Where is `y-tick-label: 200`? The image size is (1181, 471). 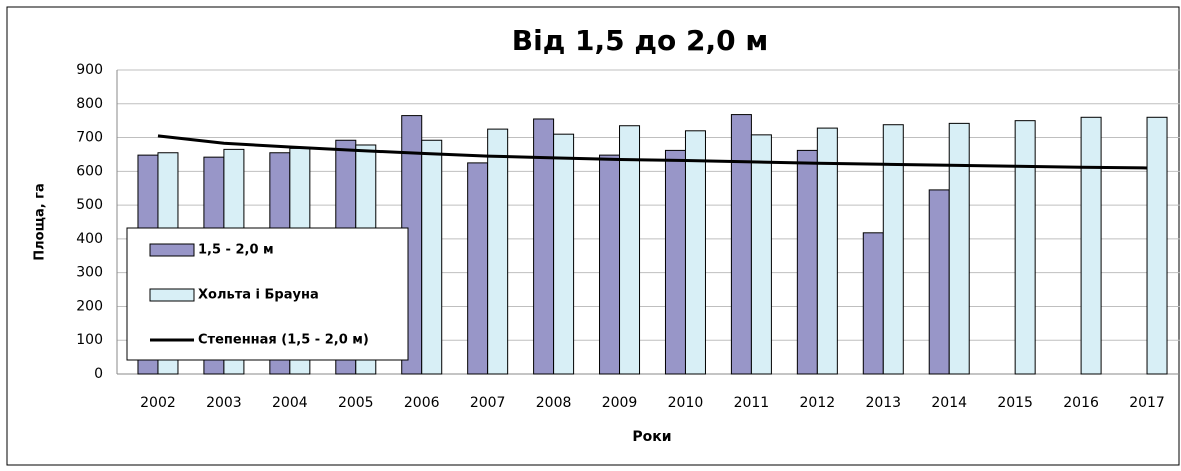 y-tick-label: 200 is located at coordinates (89, 306).